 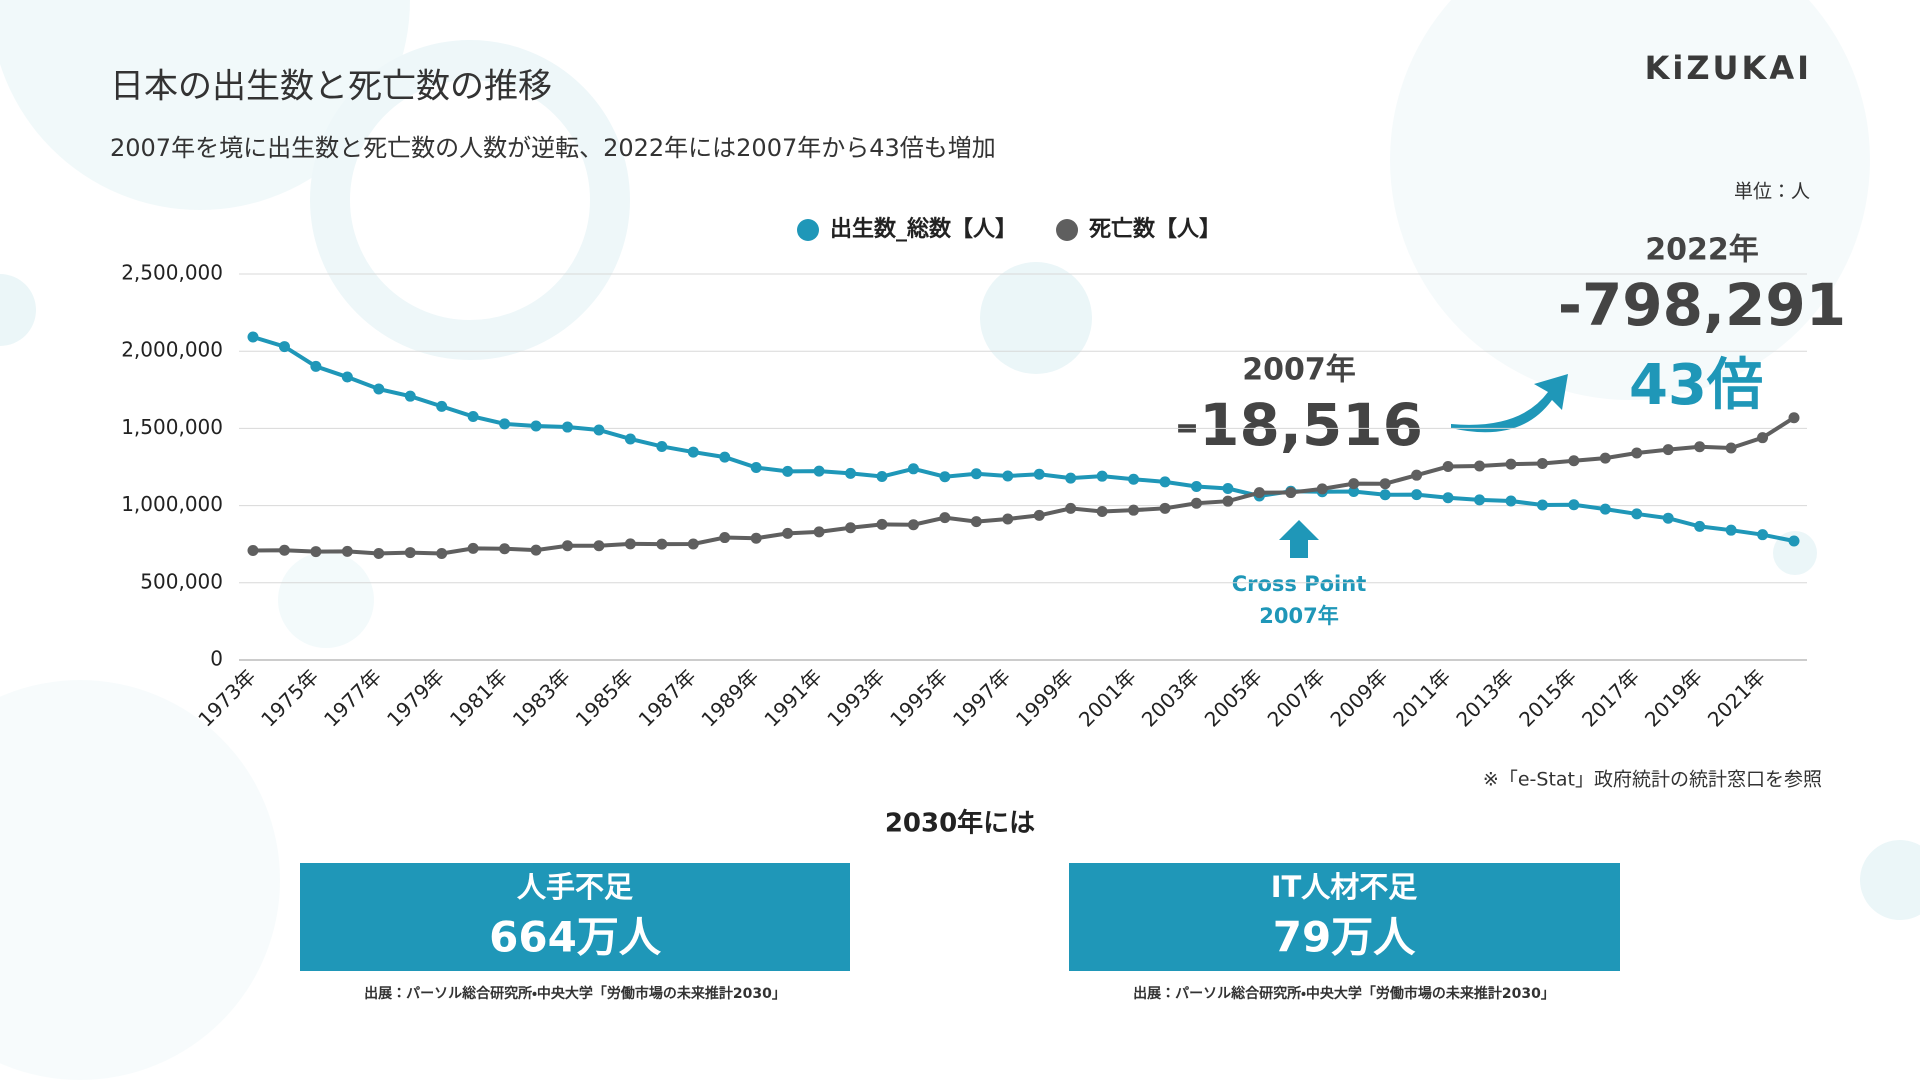 What do you see at coordinates (981, 697) in the screenshot?
I see `x-tick-label: 1997年` at bounding box center [981, 697].